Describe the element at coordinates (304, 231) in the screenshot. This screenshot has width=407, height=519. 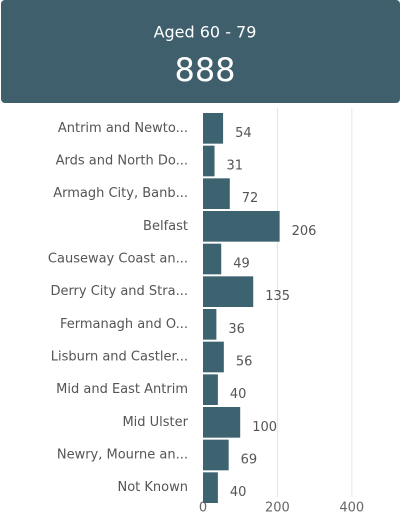
I see `data-label: 206` at that location.